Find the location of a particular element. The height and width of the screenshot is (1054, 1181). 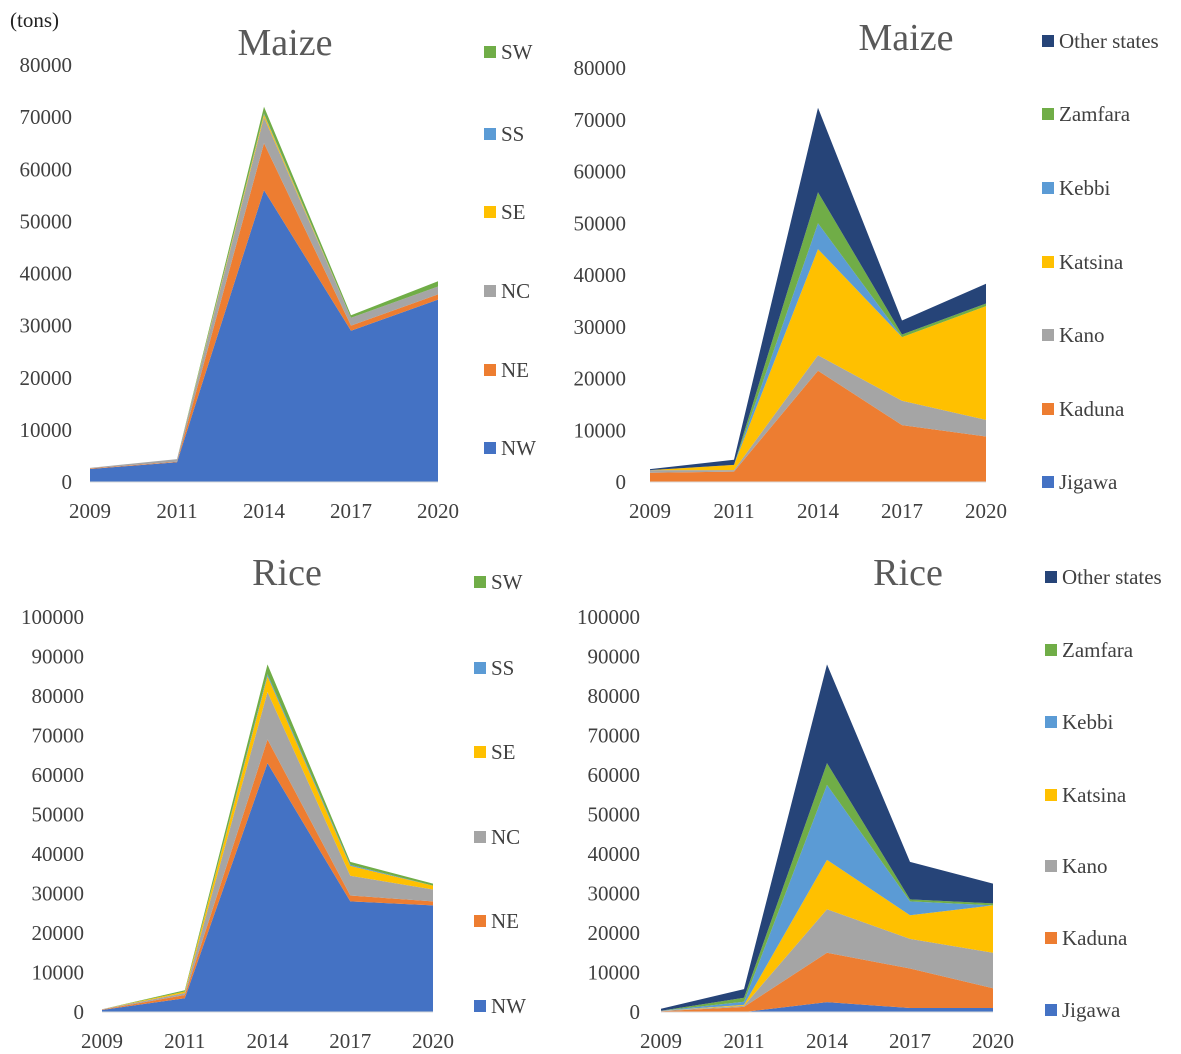

chart-title: Maize is located at coordinates (285, 43).